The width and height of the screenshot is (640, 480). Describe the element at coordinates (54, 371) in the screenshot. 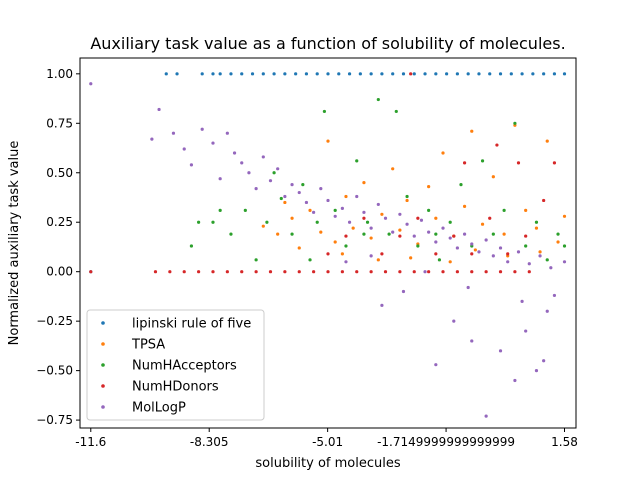

I see `y-tick-label: −0.50` at that location.